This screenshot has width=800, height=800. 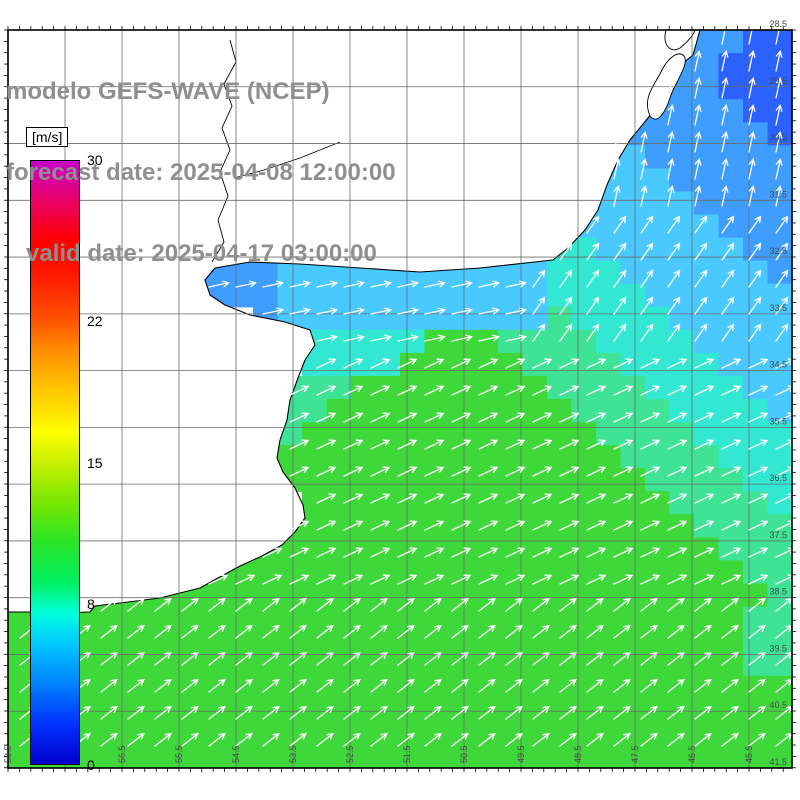 I want to click on colorbar-tick-label: 15, so click(x=95, y=462).